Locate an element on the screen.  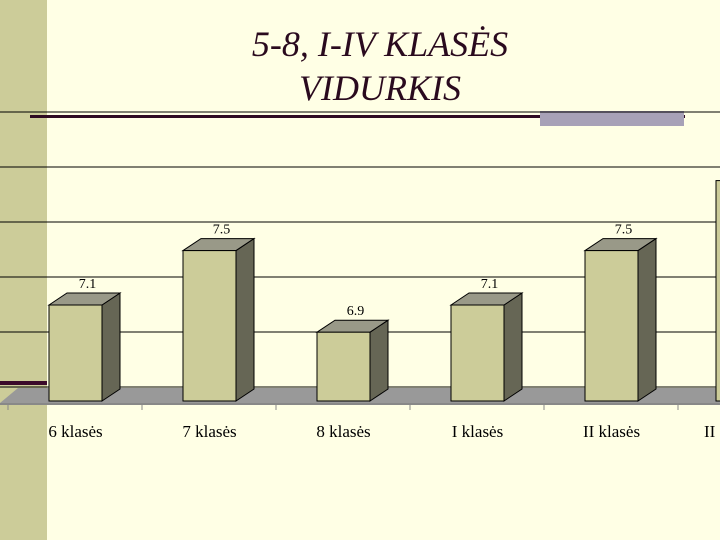
chart-title: 5-8, I-IV KLASĖS VIDURKIS is located at coordinates (380, 66).